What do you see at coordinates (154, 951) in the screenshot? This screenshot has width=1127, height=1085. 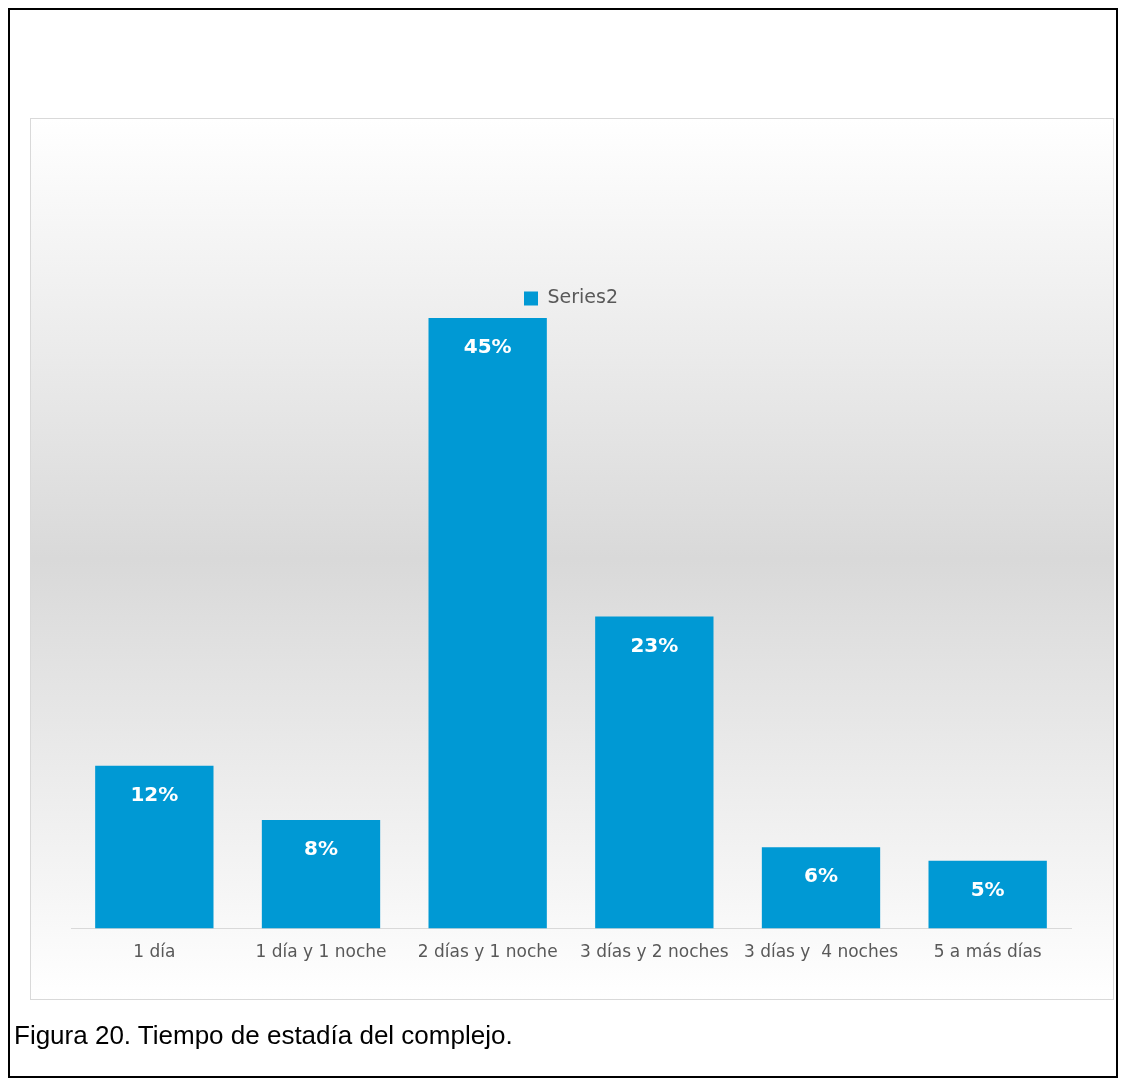 I see `x-tick-label: 1 día` at bounding box center [154, 951].